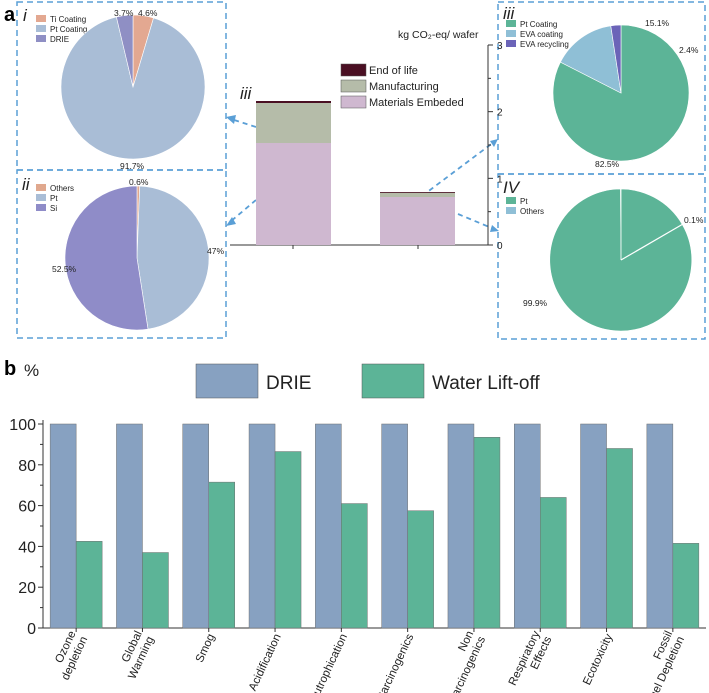 The height and width of the screenshot is (693, 709). Describe the element at coordinates (124, 13) in the screenshot. I see `pie-i-value-label: 3.7%` at that location.